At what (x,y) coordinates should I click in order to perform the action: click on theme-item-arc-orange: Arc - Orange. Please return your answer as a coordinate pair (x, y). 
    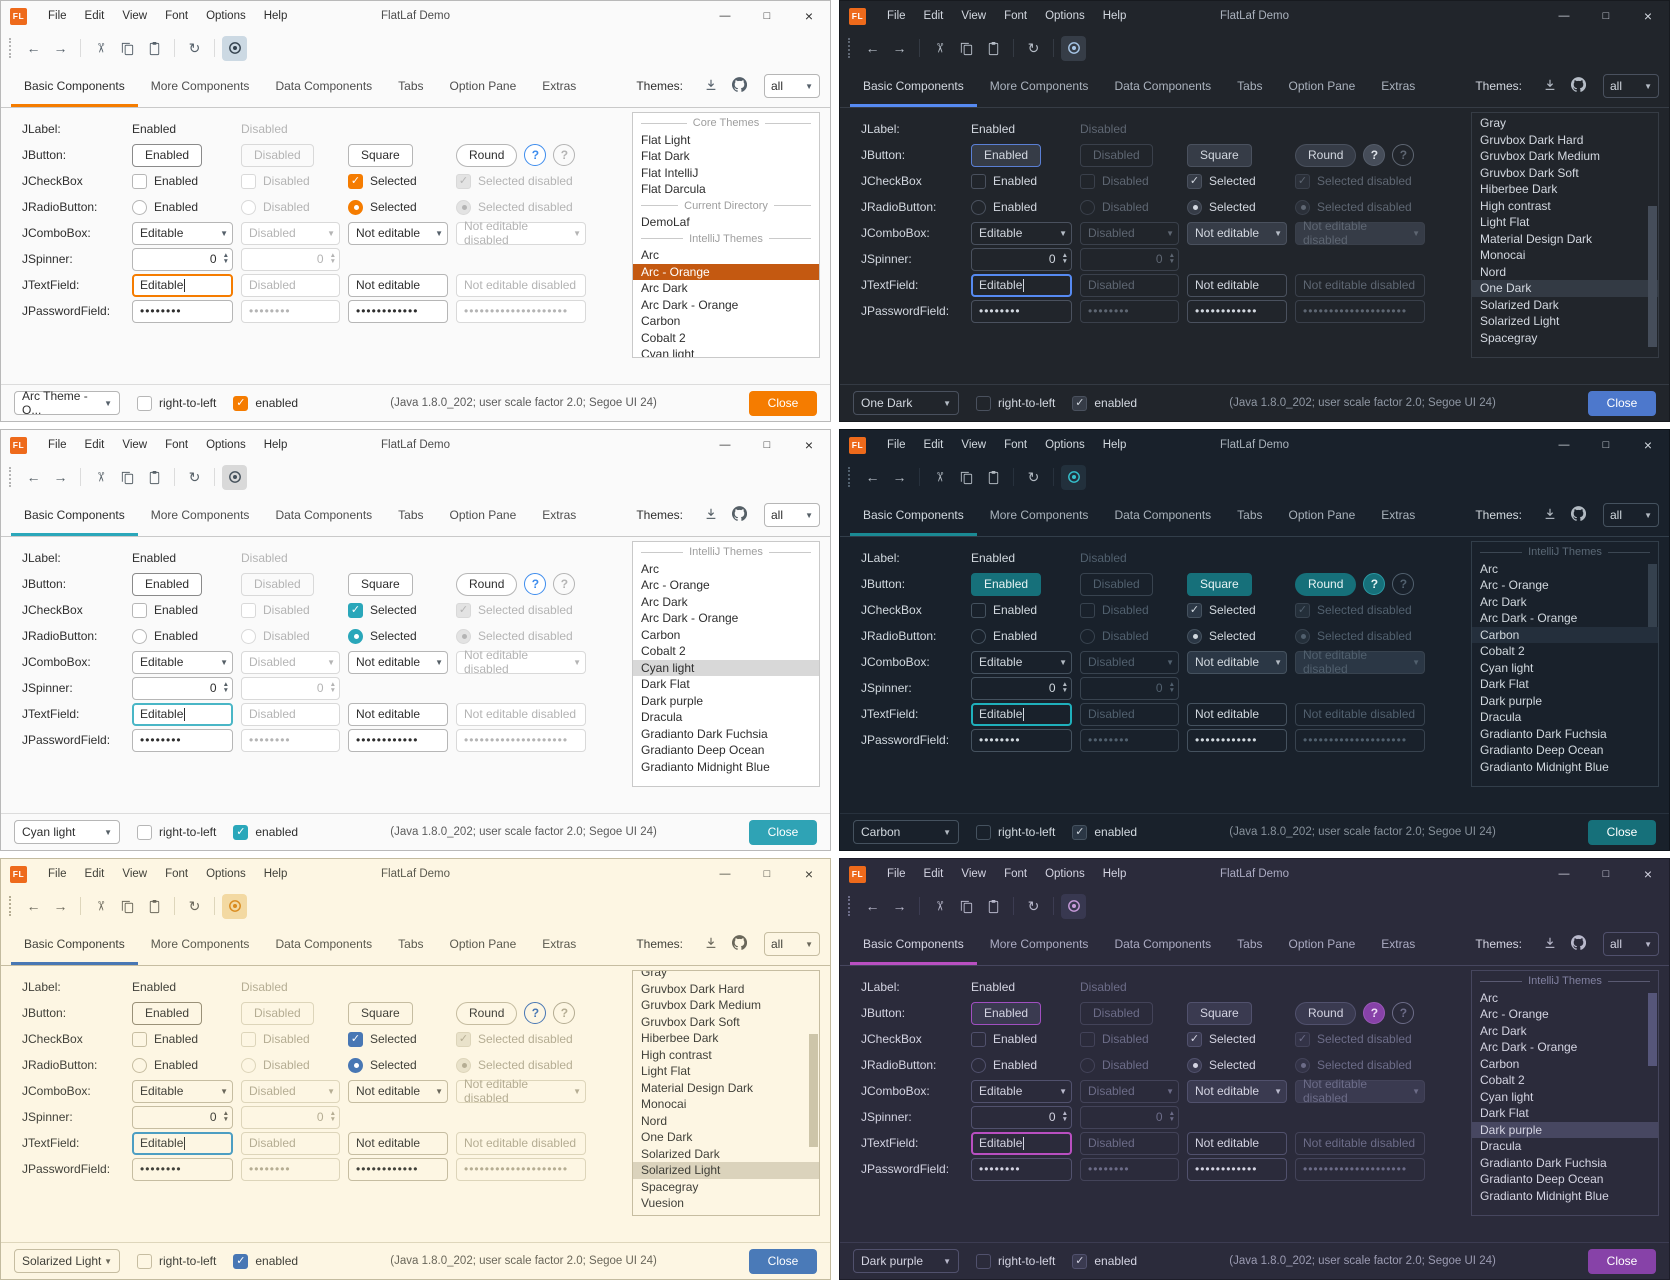
    Looking at the image, I should click on (1514, 585).